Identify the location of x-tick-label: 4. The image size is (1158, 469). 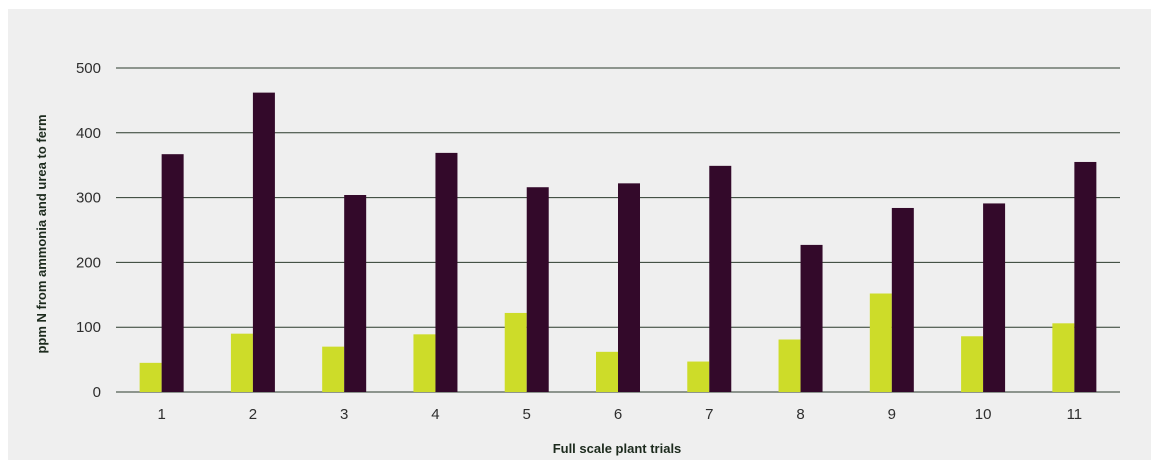
(435, 414).